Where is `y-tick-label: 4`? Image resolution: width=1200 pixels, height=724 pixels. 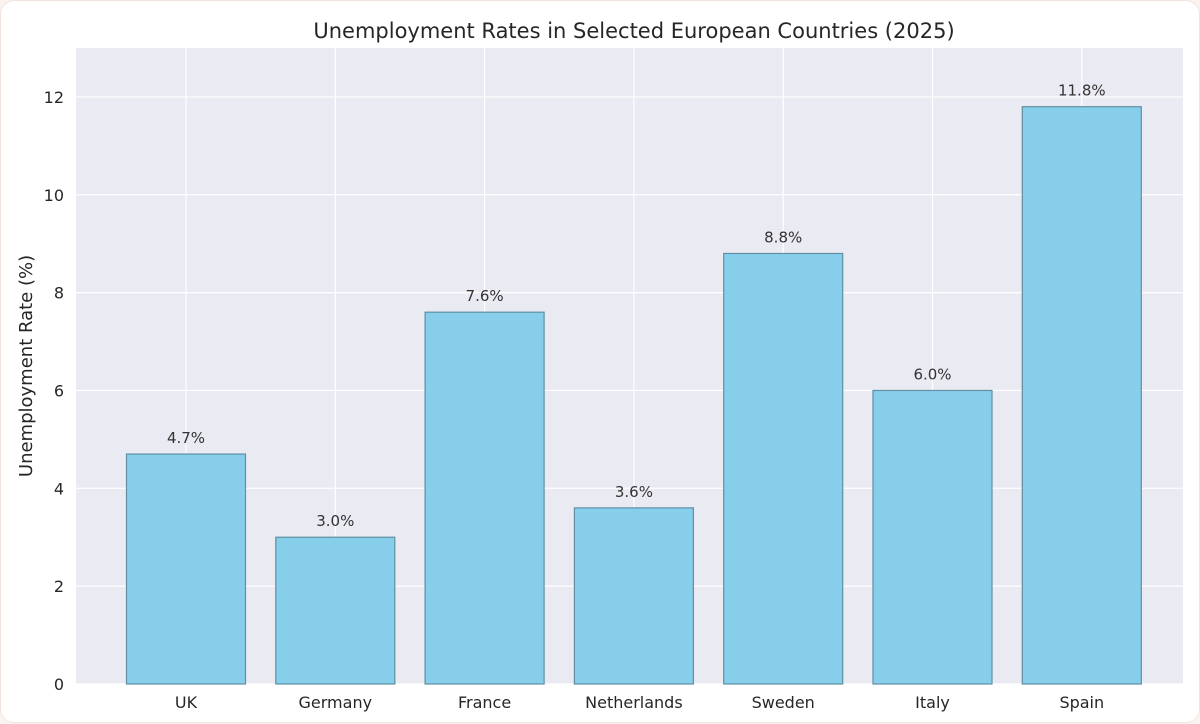
y-tick-label: 4 is located at coordinates (59, 488).